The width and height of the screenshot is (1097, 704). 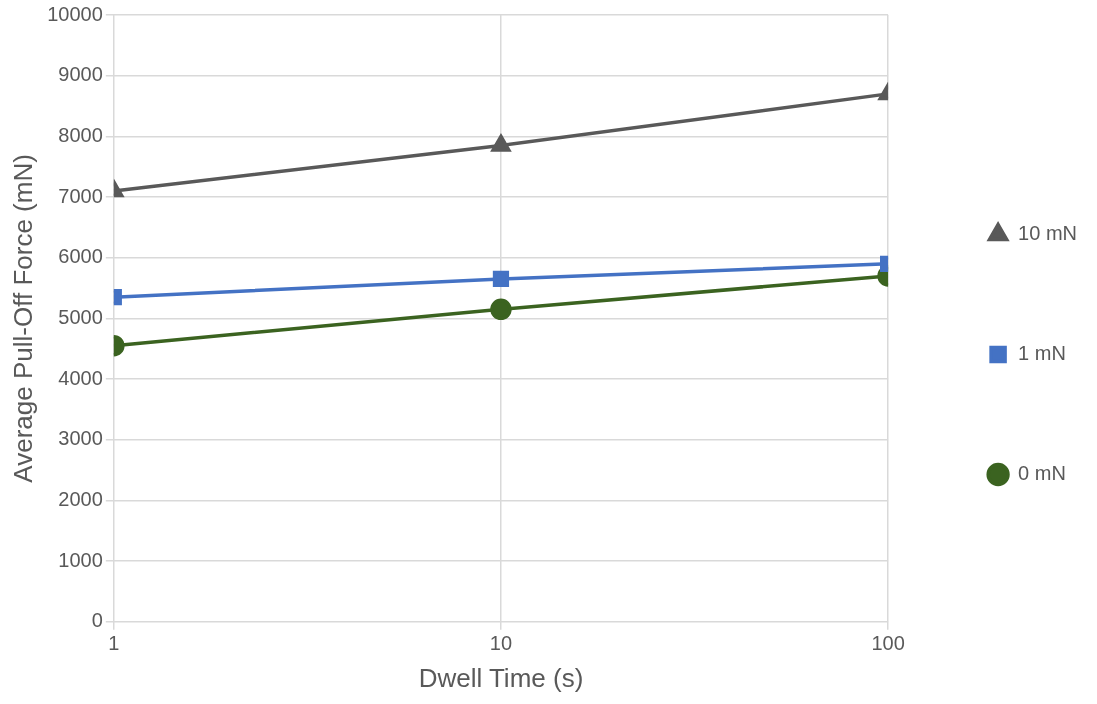 What do you see at coordinates (501, 677) in the screenshot?
I see `x-axis-title: Dwell Time (s)` at bounding box center [501, 677].